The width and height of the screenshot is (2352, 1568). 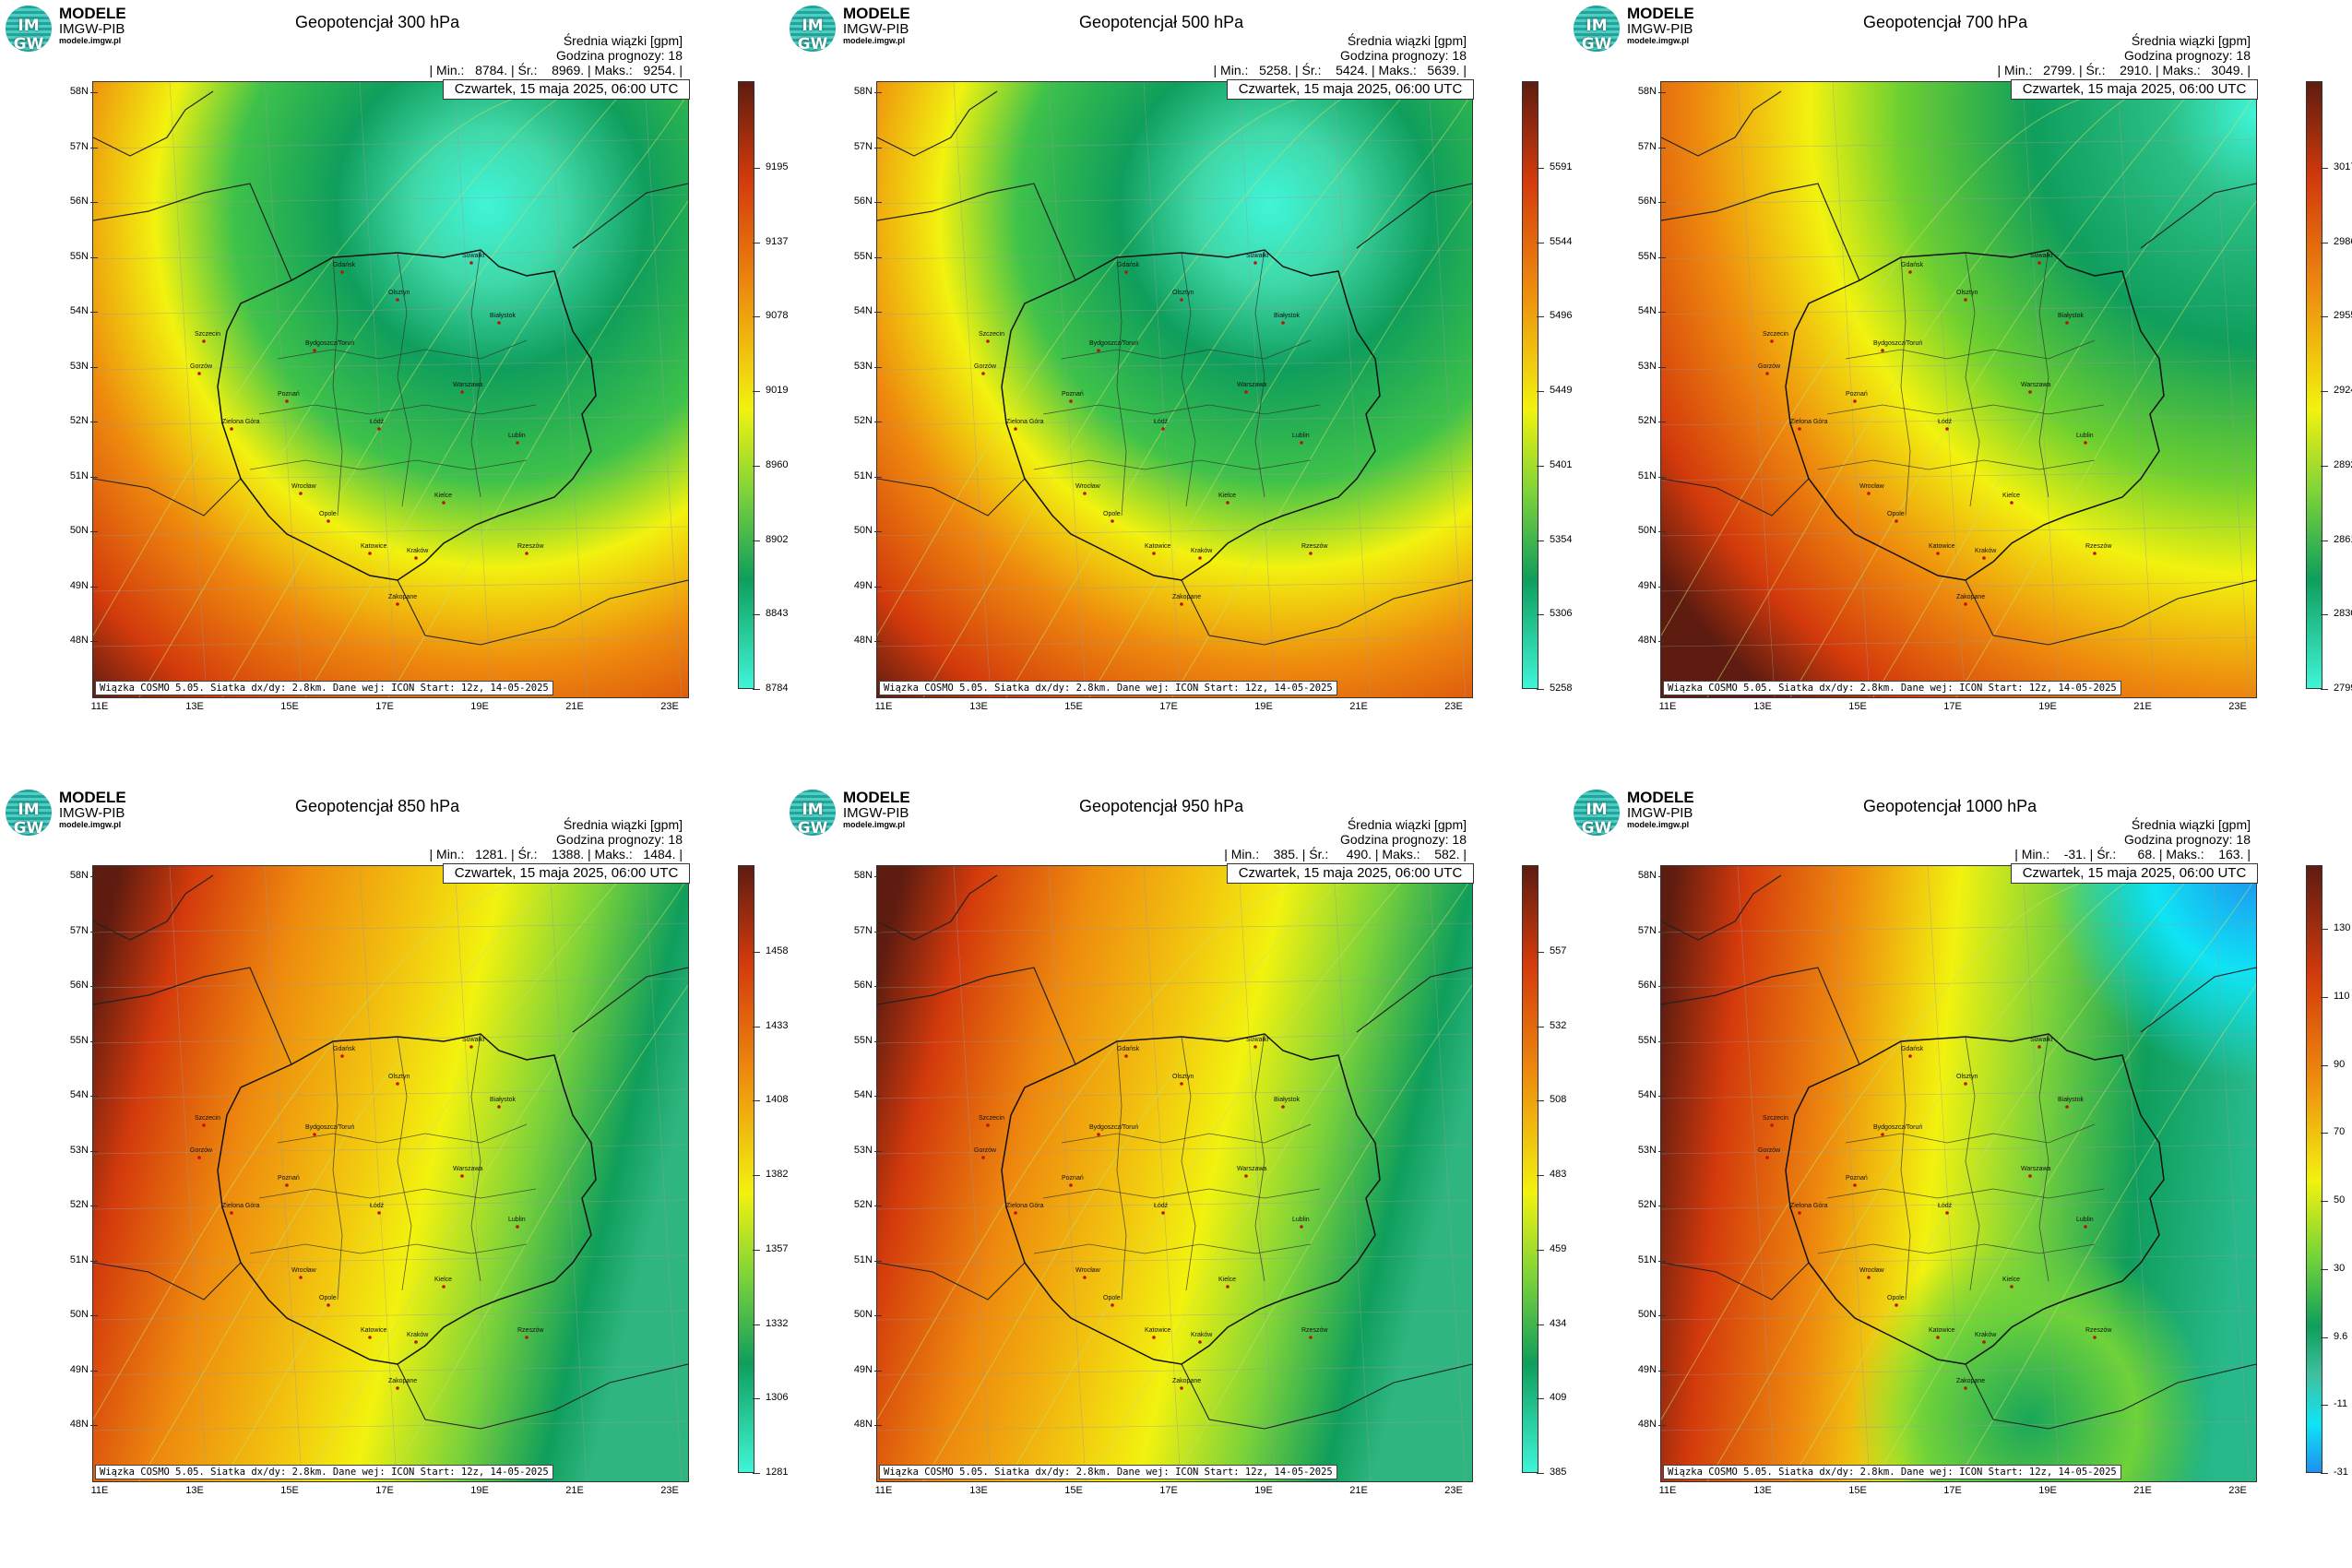 What do you see at coordinates (574, 1490) in the screenshot?
I see `lon-label: 21E` at bounding box center [574, 1490].